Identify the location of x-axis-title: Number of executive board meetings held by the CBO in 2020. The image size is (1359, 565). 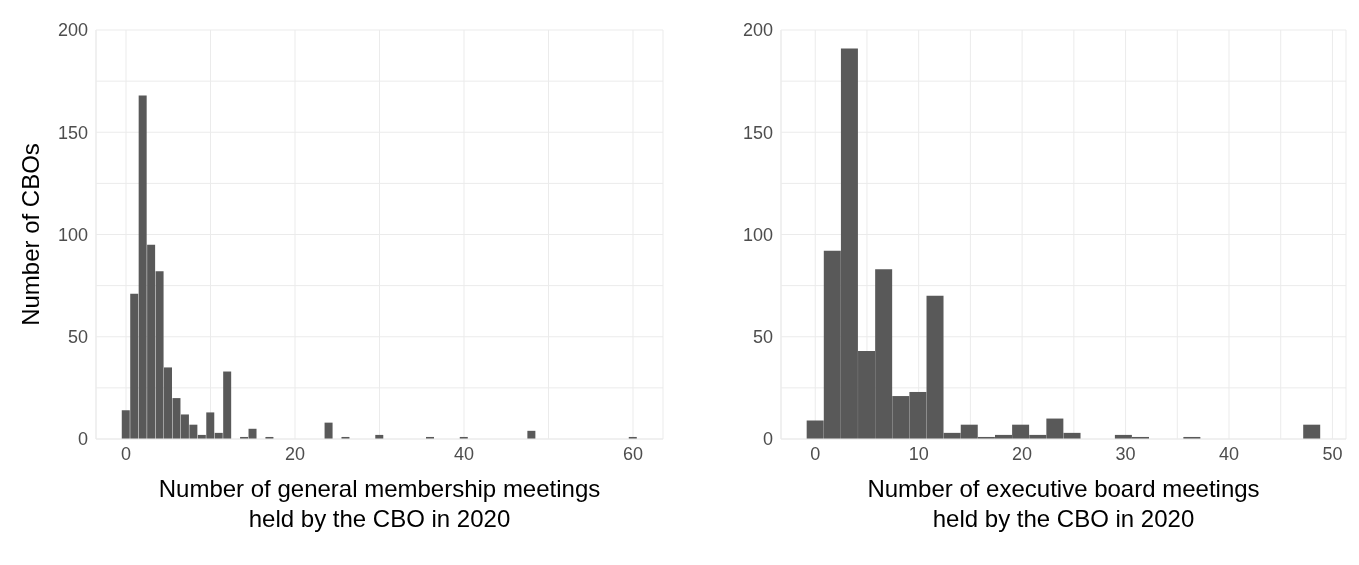
(1063, 503).